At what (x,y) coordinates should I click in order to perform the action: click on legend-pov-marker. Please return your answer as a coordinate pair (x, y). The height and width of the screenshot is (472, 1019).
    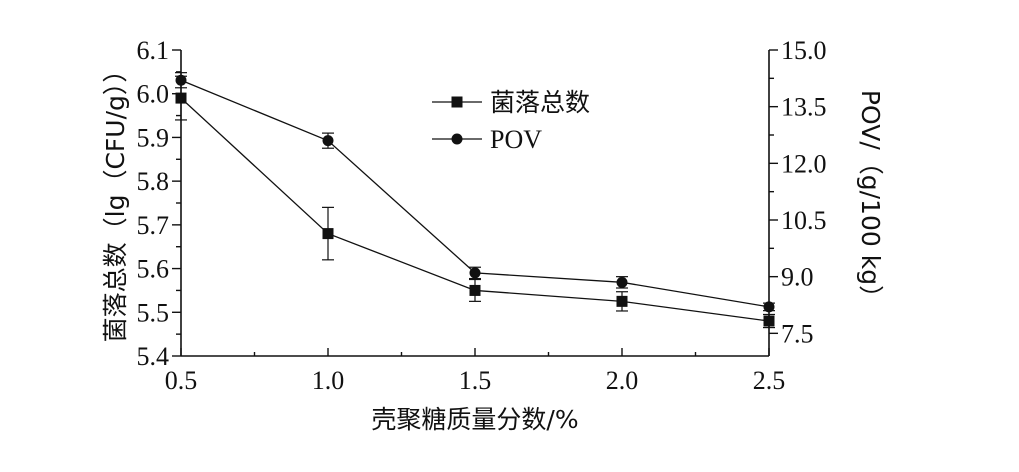
    Looking at the image, I should click on (457, 139).